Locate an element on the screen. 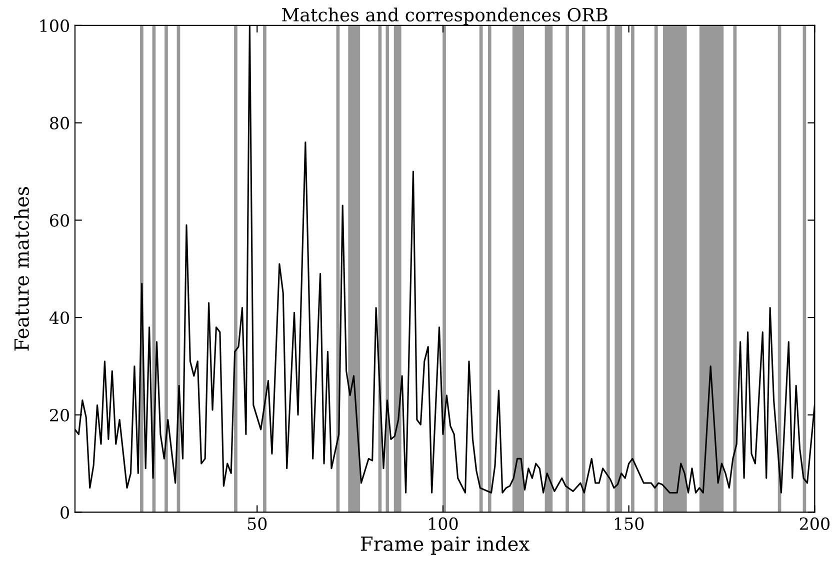 This screenshot has height=566, width=833. y-tick-label: 20 is located at coordinates (59, 415).